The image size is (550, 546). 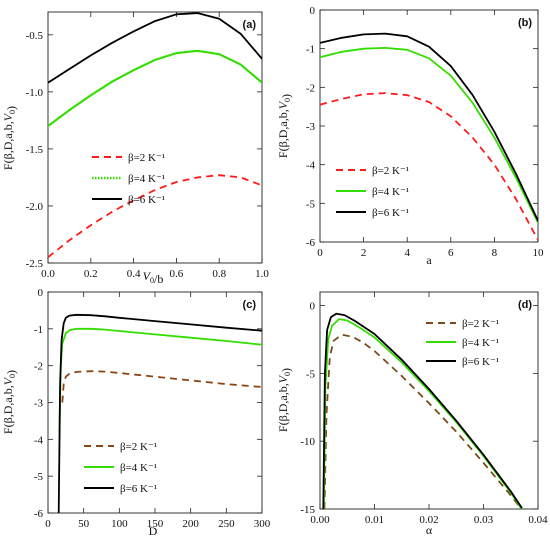 I want to click on panel-label: (d), so click(x=525, y=305).